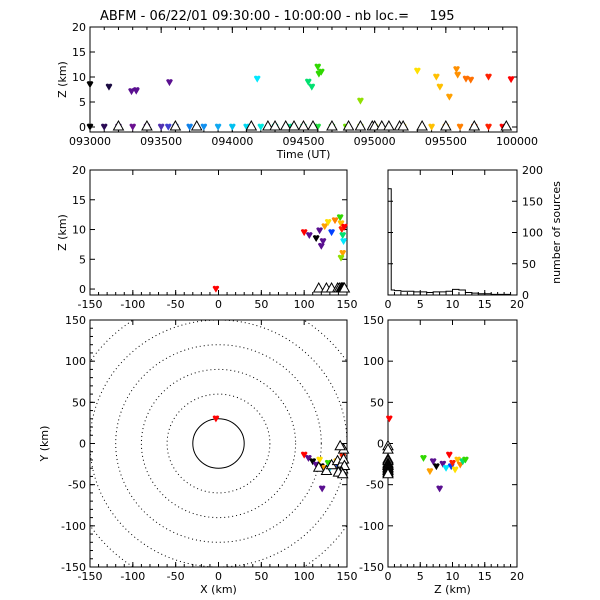 This screenshot has height=600, width=600. I want to click on y-axis-label: Y (km), so click(44, 444).